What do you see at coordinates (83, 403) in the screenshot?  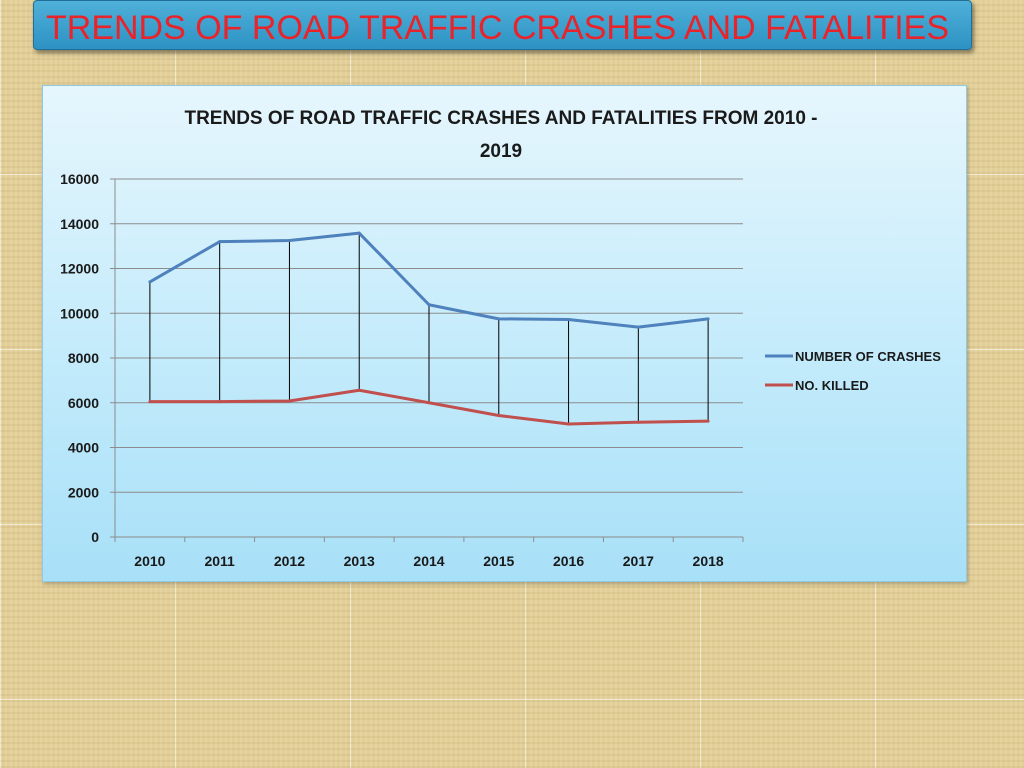 I see `y-tick-label: 6000` at bounding box center [83, 403].